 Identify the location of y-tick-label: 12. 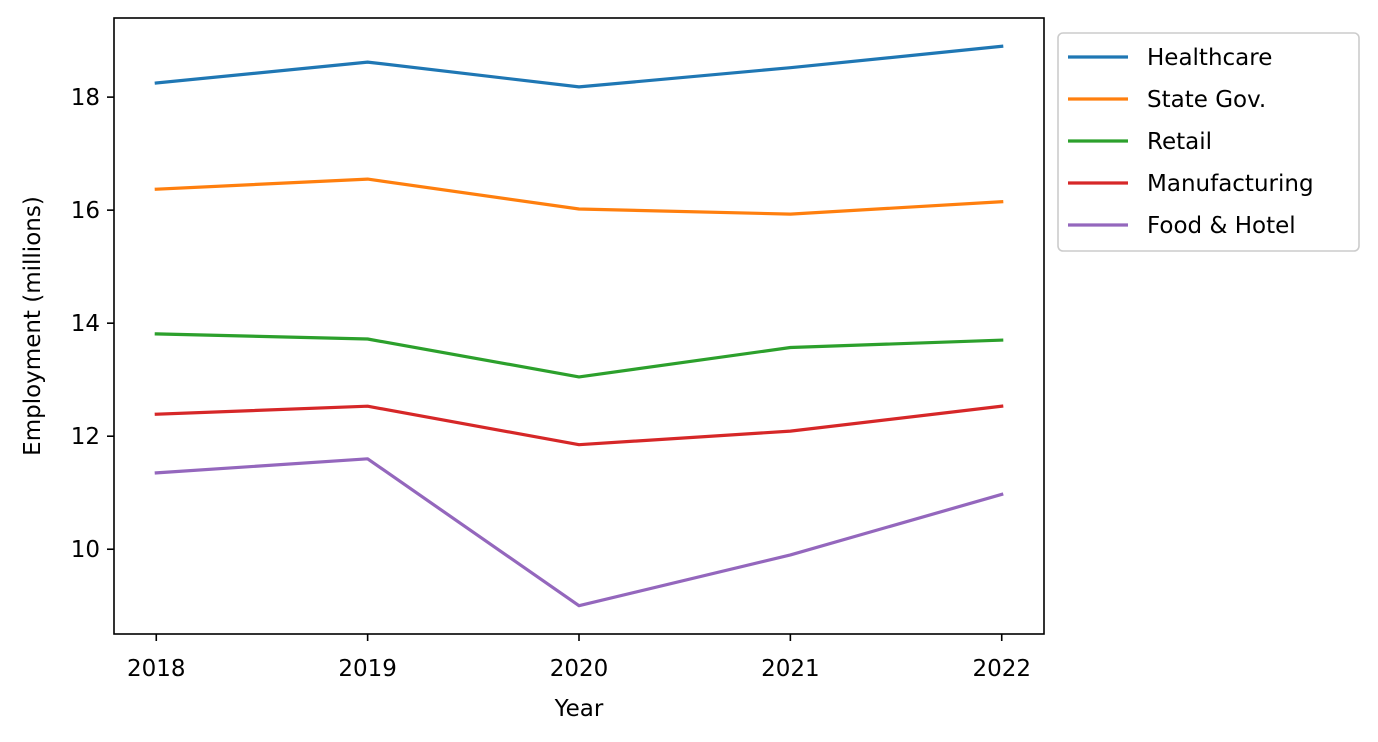
(85, 437).